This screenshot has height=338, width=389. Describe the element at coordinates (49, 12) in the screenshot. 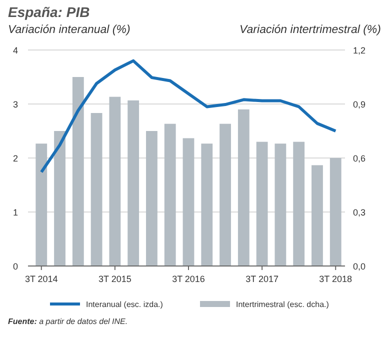

I see `chart-title: España: PIB` at that location.